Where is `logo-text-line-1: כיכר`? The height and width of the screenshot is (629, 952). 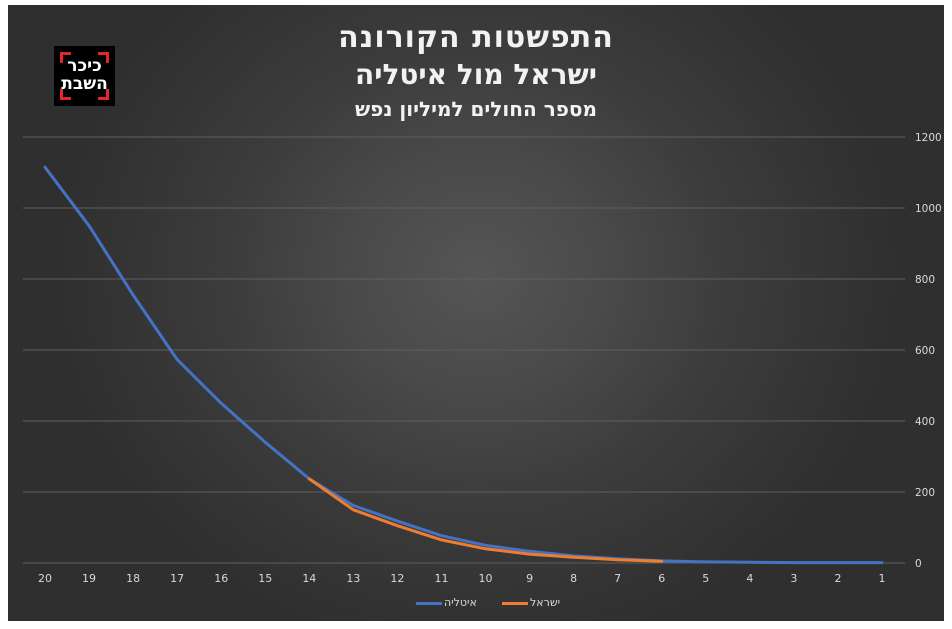
logo-text-line-1: כיכר is located at coordinates (84, 66).